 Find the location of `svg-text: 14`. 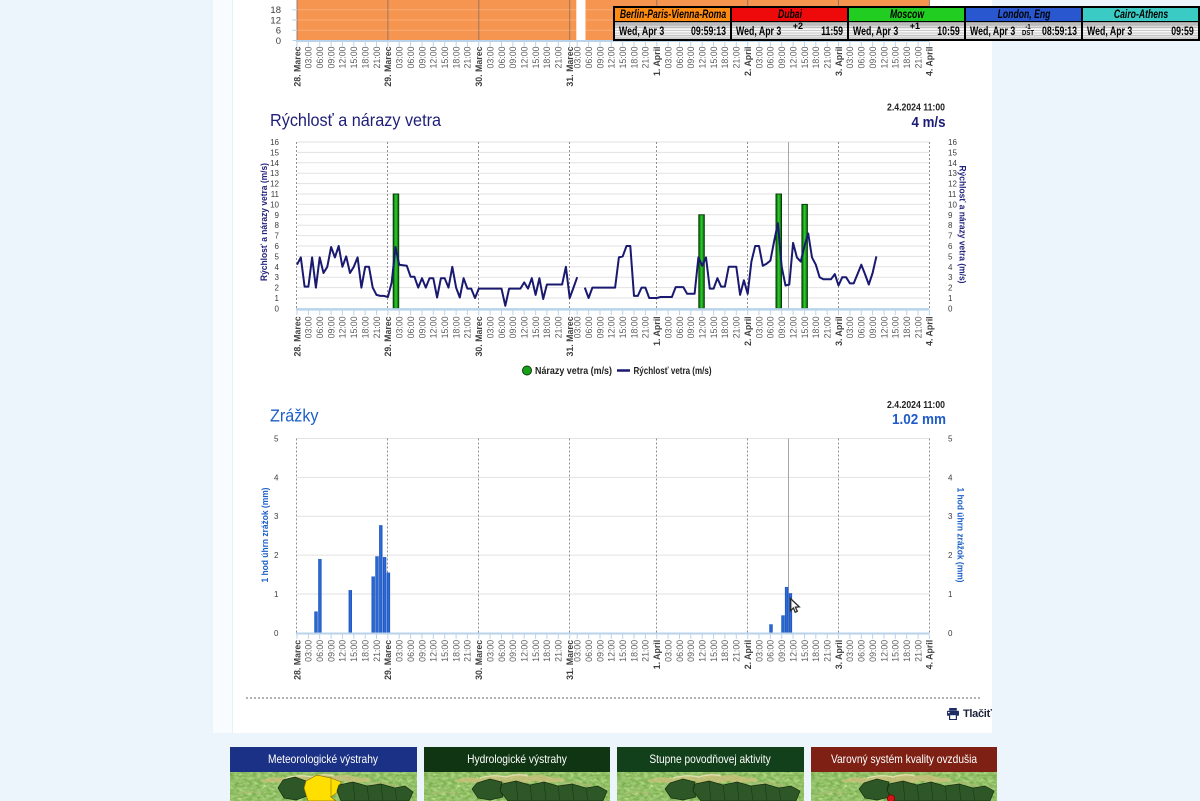

svg-text: 14 is located at coordinates (274, 163).